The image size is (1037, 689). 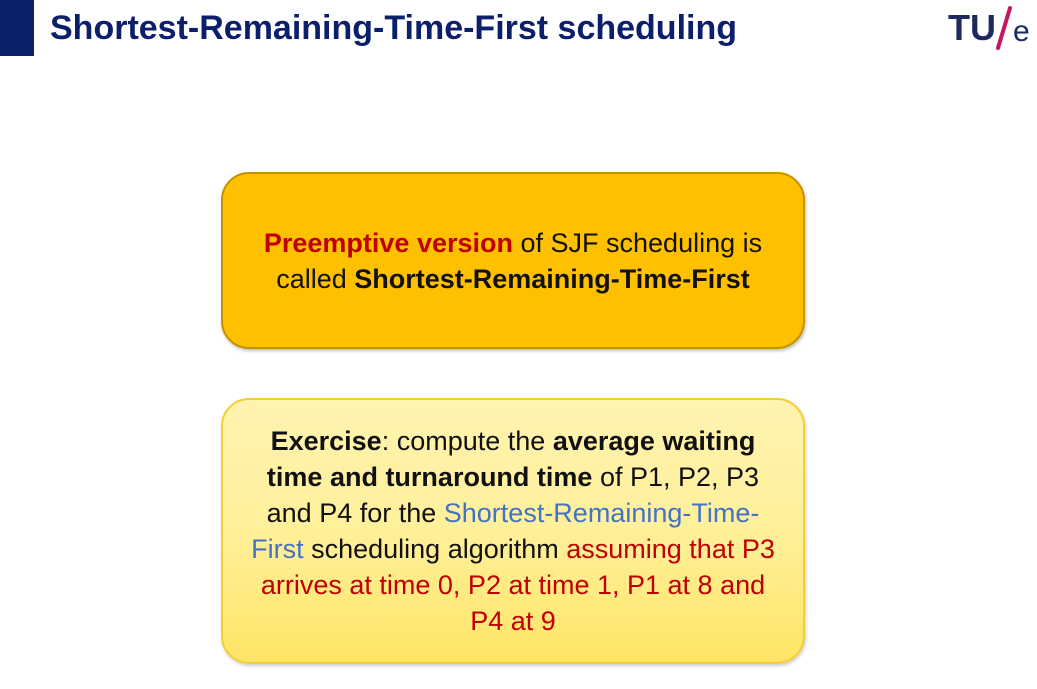 What do you see at coordinates (1004, 28) in the screenshot?
I see `logo-slash-icon` at bounding box center [1004, 28].